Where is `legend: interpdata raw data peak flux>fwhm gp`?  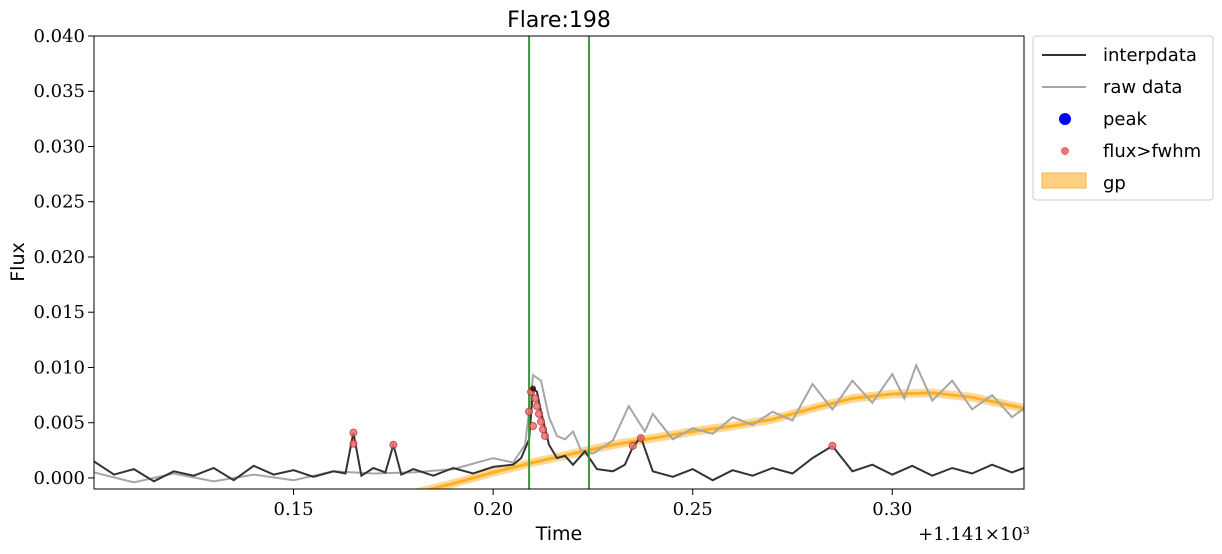
legend: interpdata raw data peak flux>fwhm gp is located at coordinates (1123, 118).